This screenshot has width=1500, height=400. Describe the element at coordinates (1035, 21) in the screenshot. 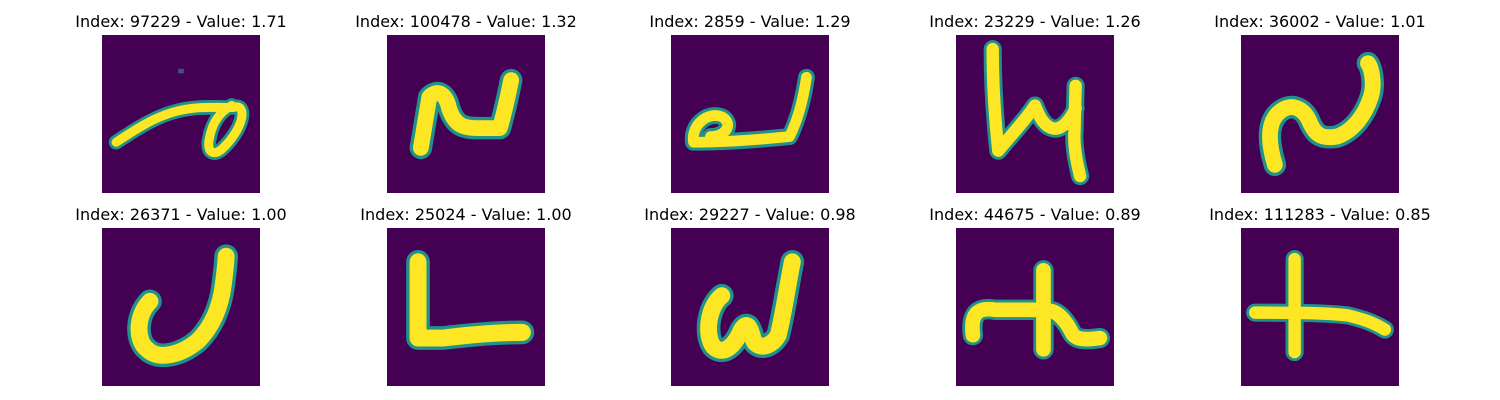

I see `panel-title: Index: 23229 - Value: 1.26` at that location.